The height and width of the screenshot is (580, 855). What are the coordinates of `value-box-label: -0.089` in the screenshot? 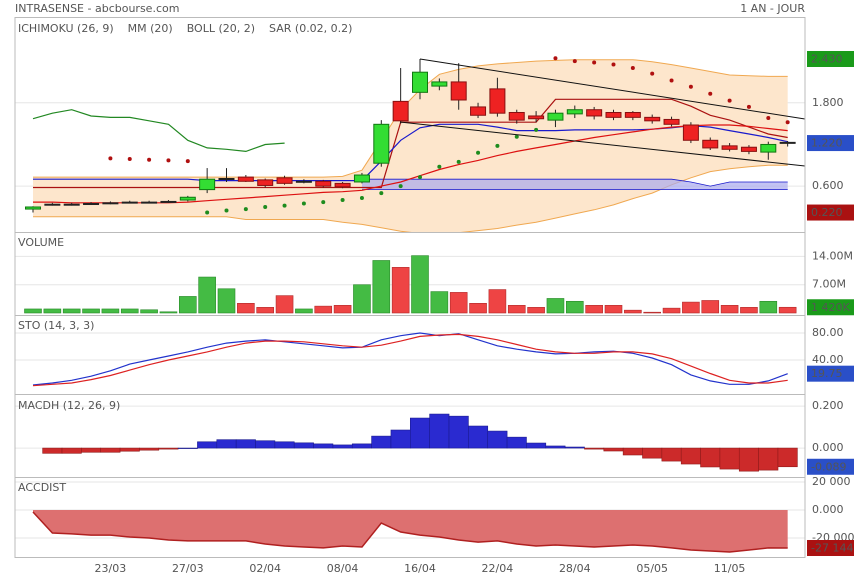 It's located at (828, 466).